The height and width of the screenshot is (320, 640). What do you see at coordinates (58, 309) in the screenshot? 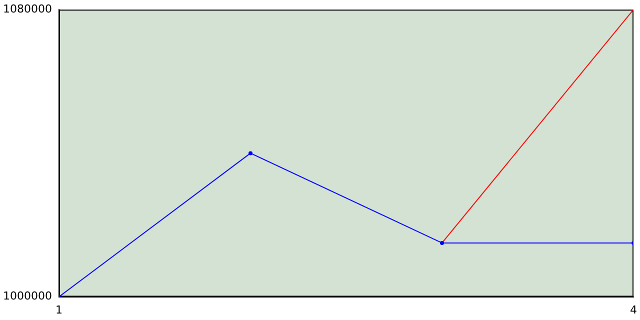
I see `x-tick-label: 1` at bounding box center [58, 309].